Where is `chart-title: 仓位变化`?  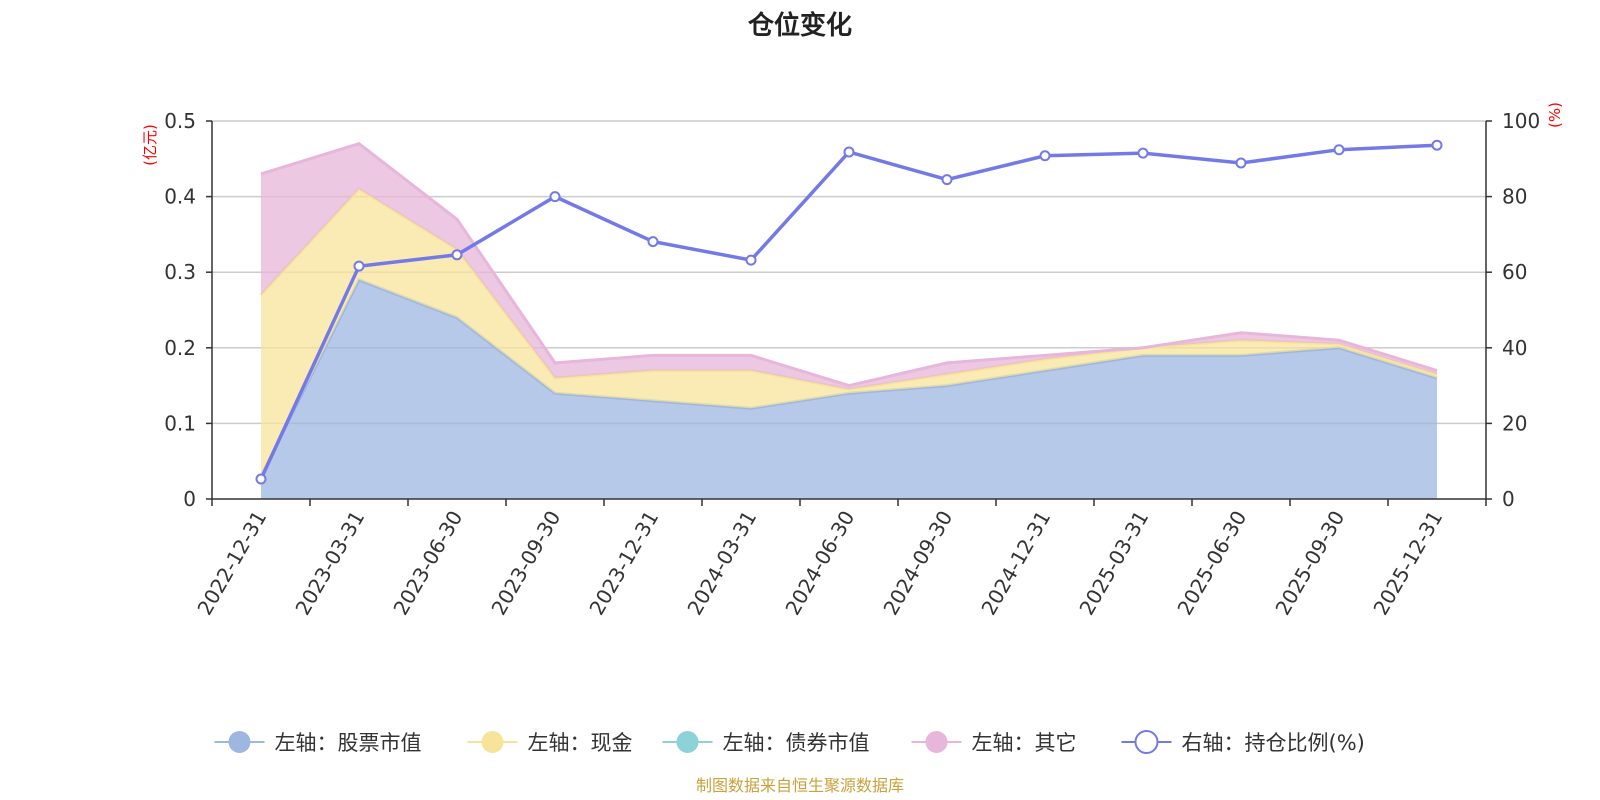 chart-title: 仓位变化 is located at coordinates (799, 25).